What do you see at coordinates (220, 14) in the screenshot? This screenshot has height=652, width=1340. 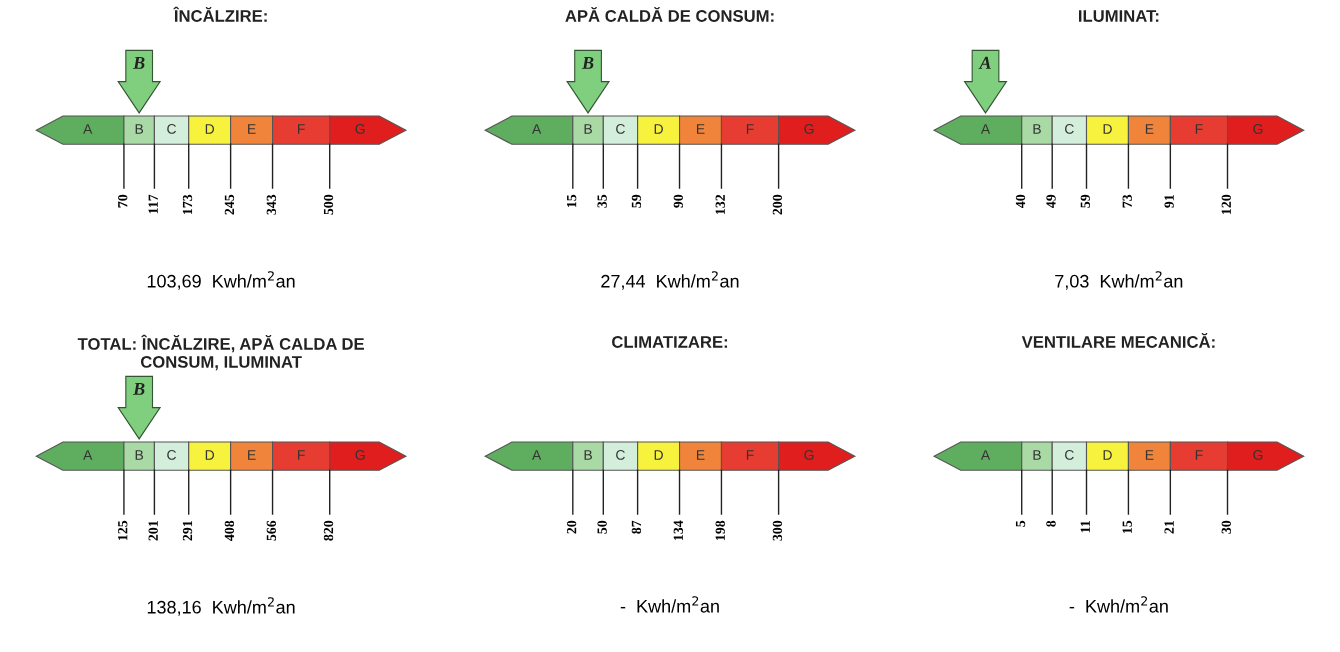 I see `text: ÎNCĂLZIRE:` at bounding box center [220, 14].